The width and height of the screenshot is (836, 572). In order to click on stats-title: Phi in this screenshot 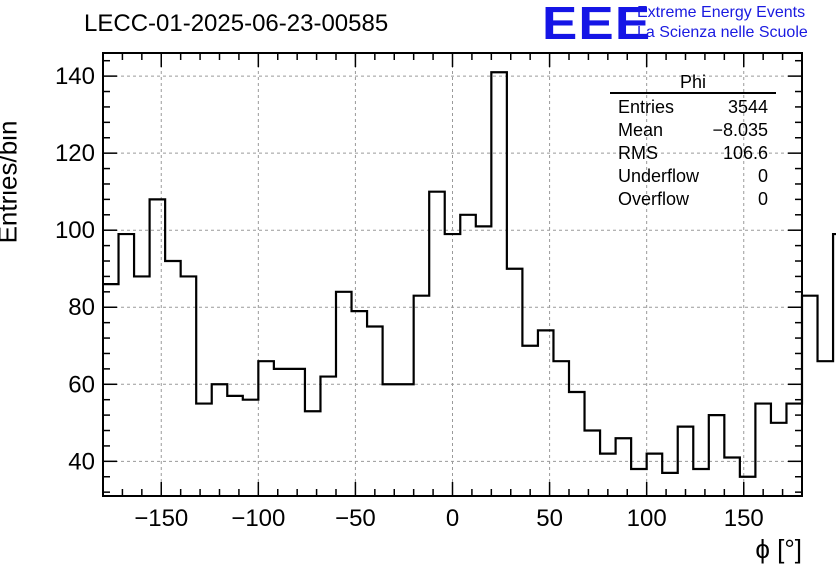, I will do `click(692, 82)`.